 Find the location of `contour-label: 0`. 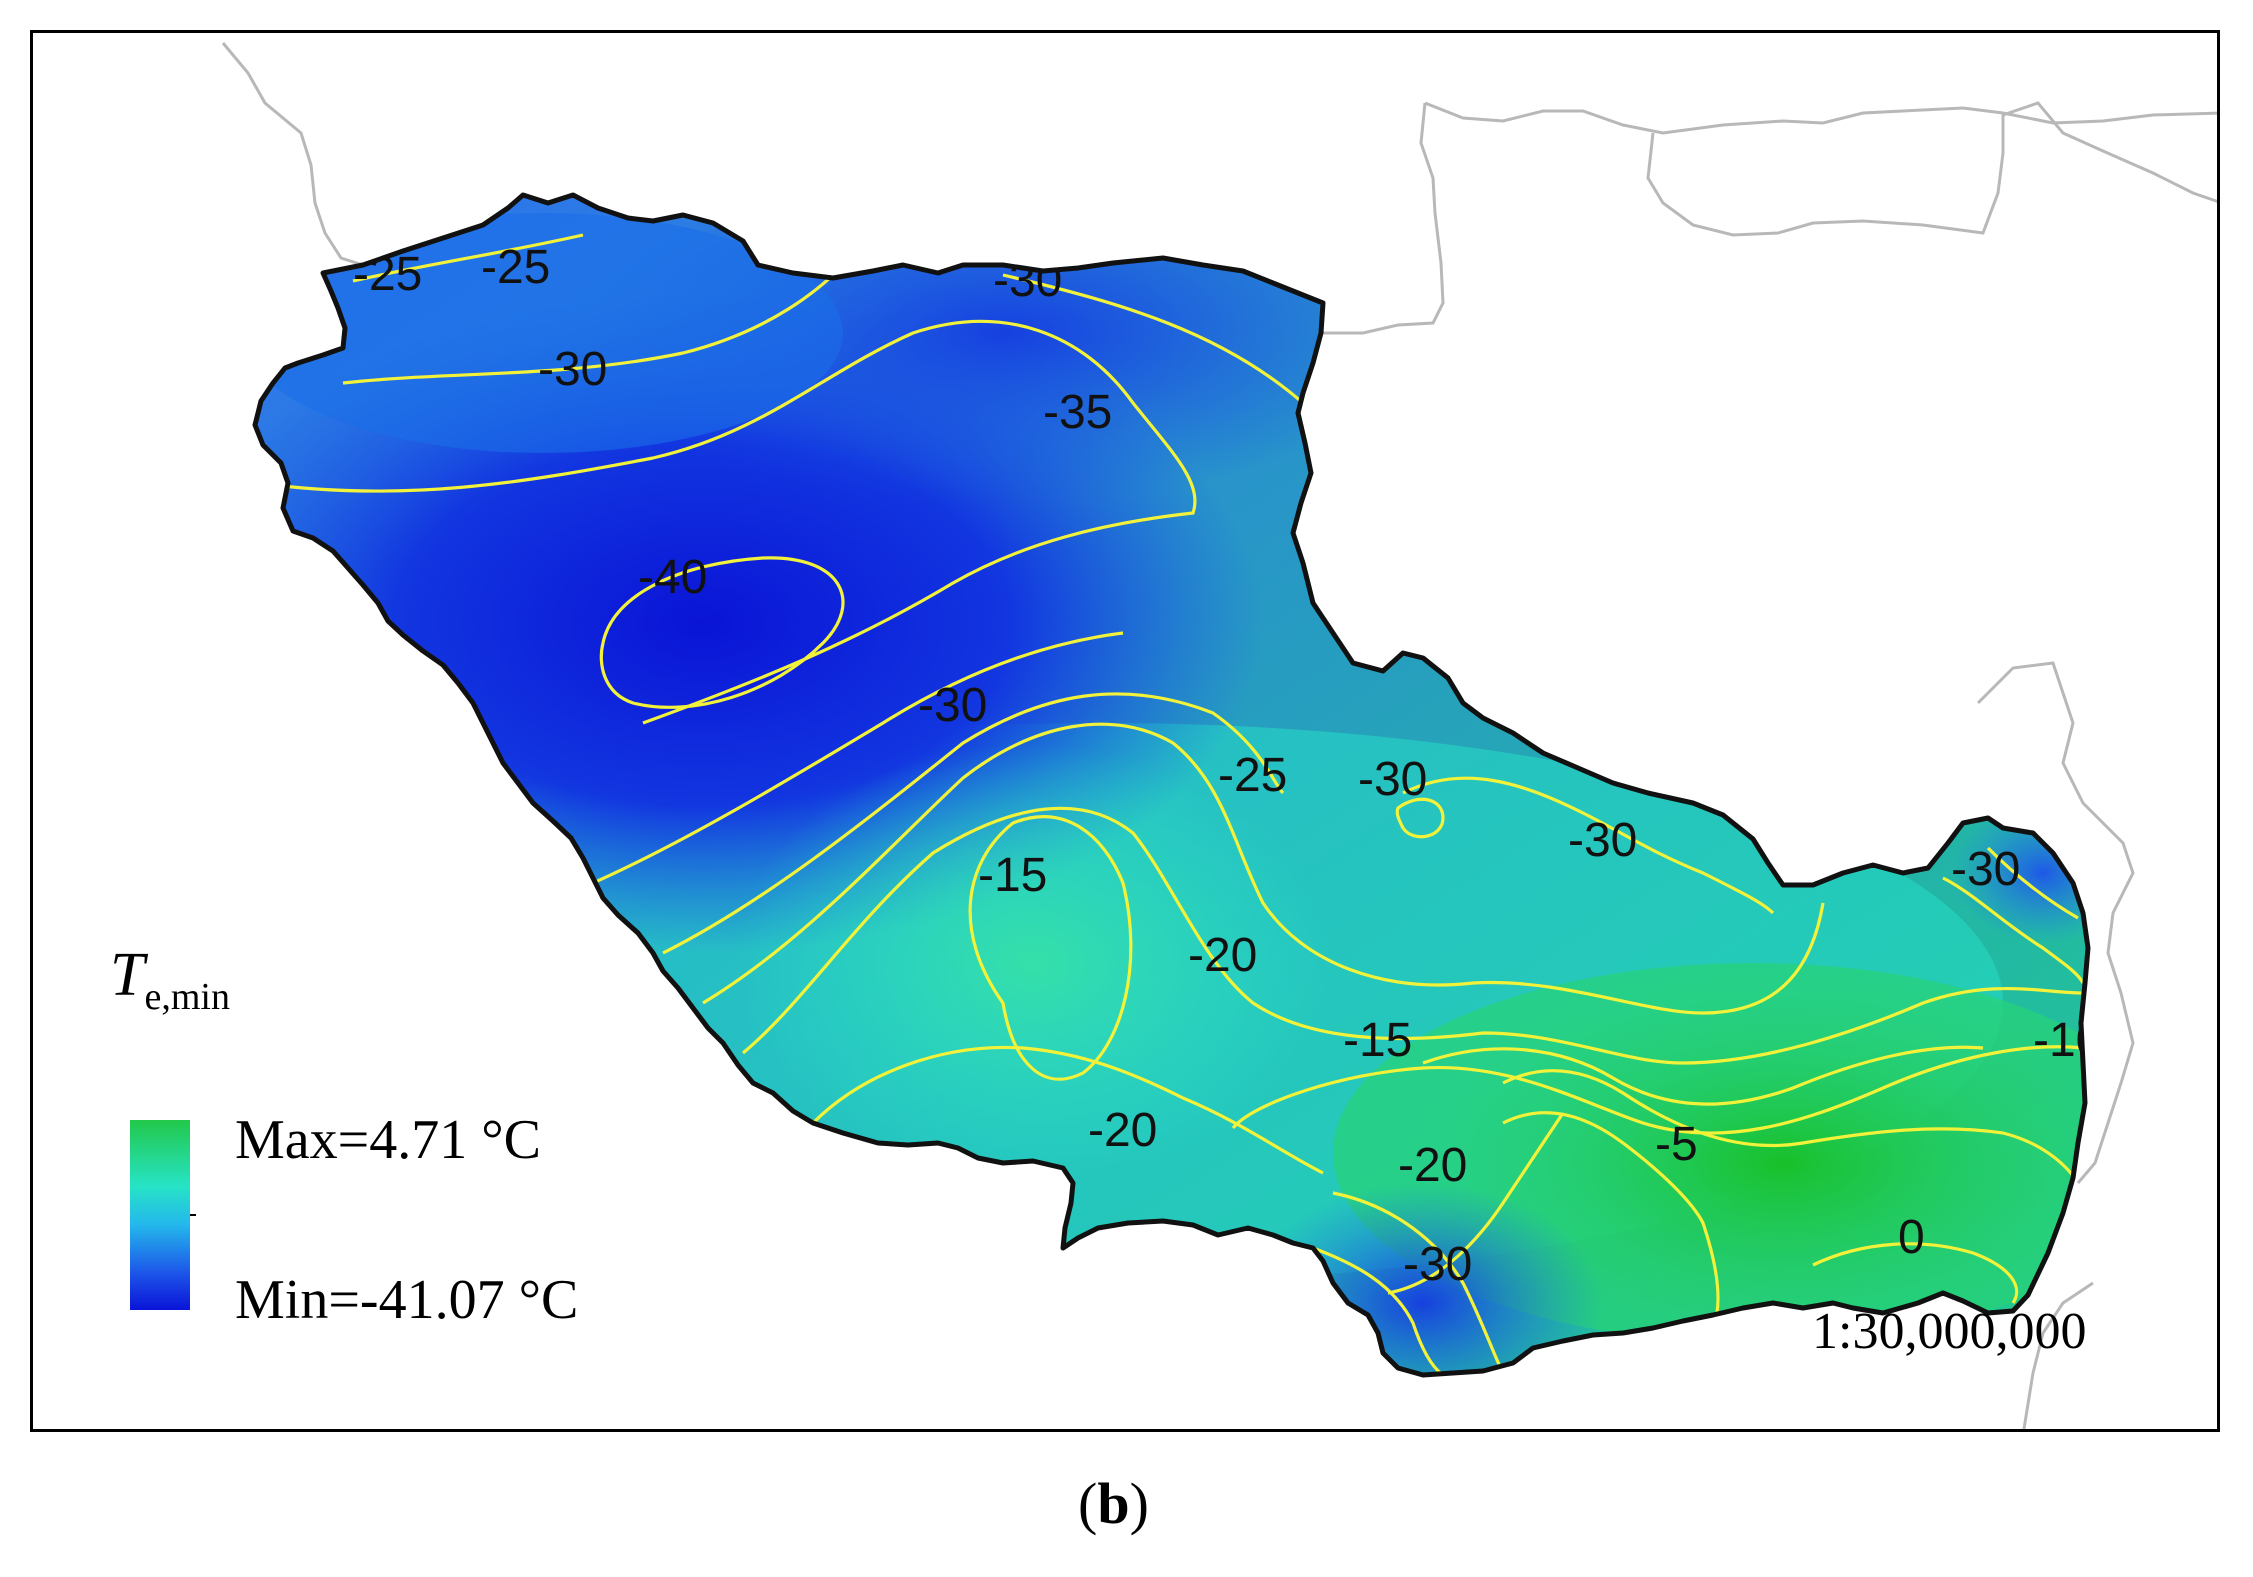

contour-label: 0 is located at coordinates (1911, 1237).